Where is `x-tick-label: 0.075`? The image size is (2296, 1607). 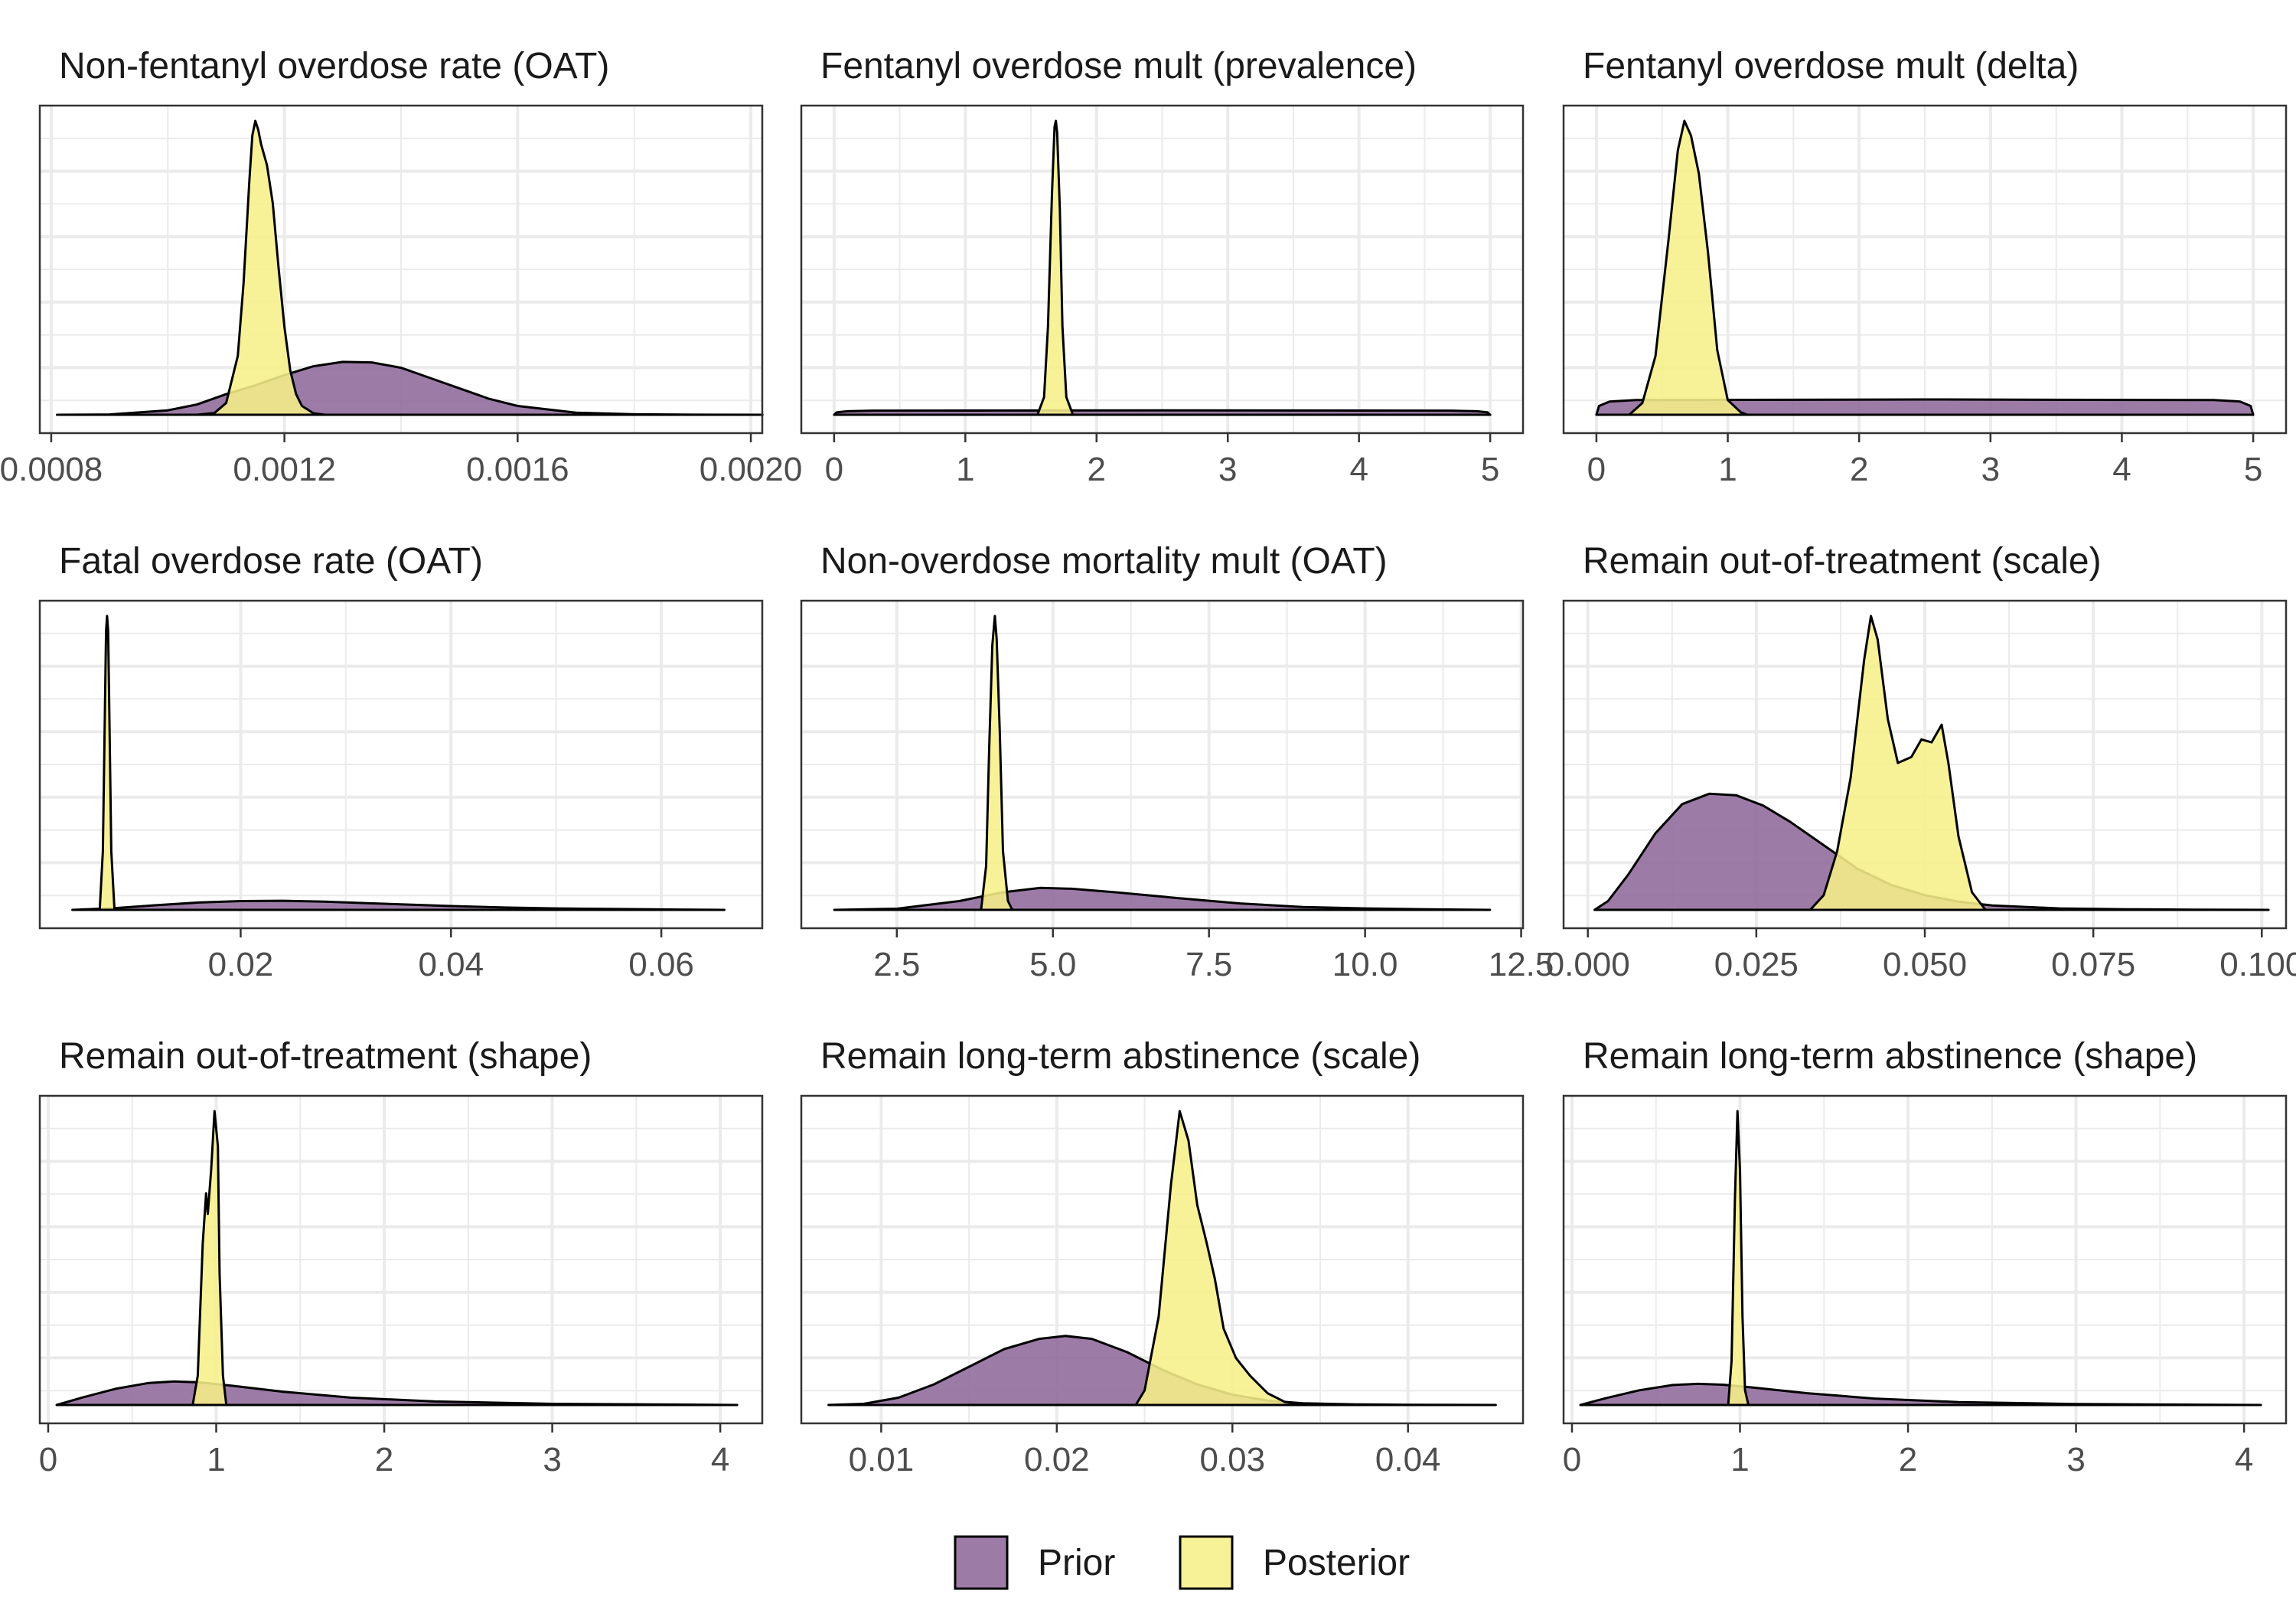 x-tick-label: 0.075 is located at coordinates (2093, 964).